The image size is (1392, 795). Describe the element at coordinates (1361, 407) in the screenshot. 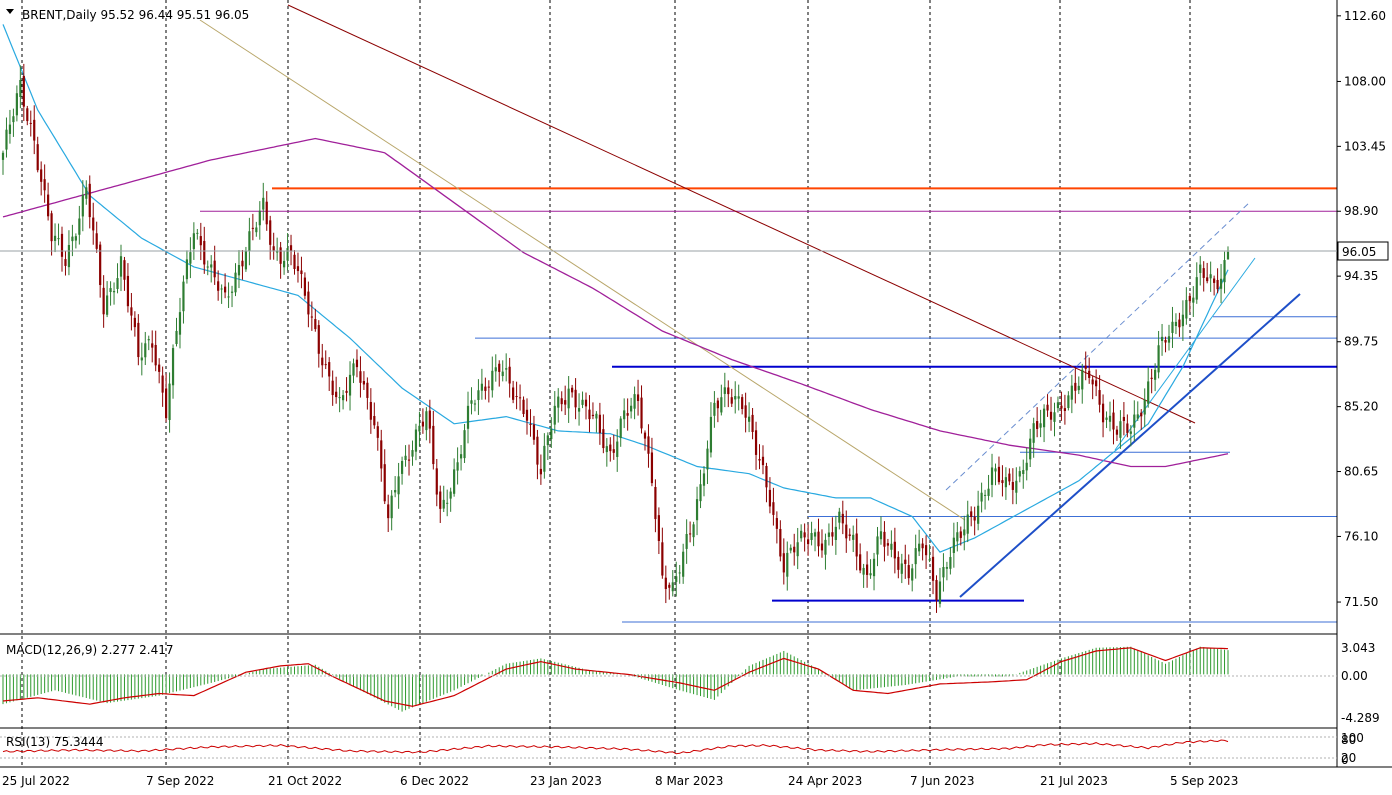

I see `y-tick-label: 85.20` at that location.